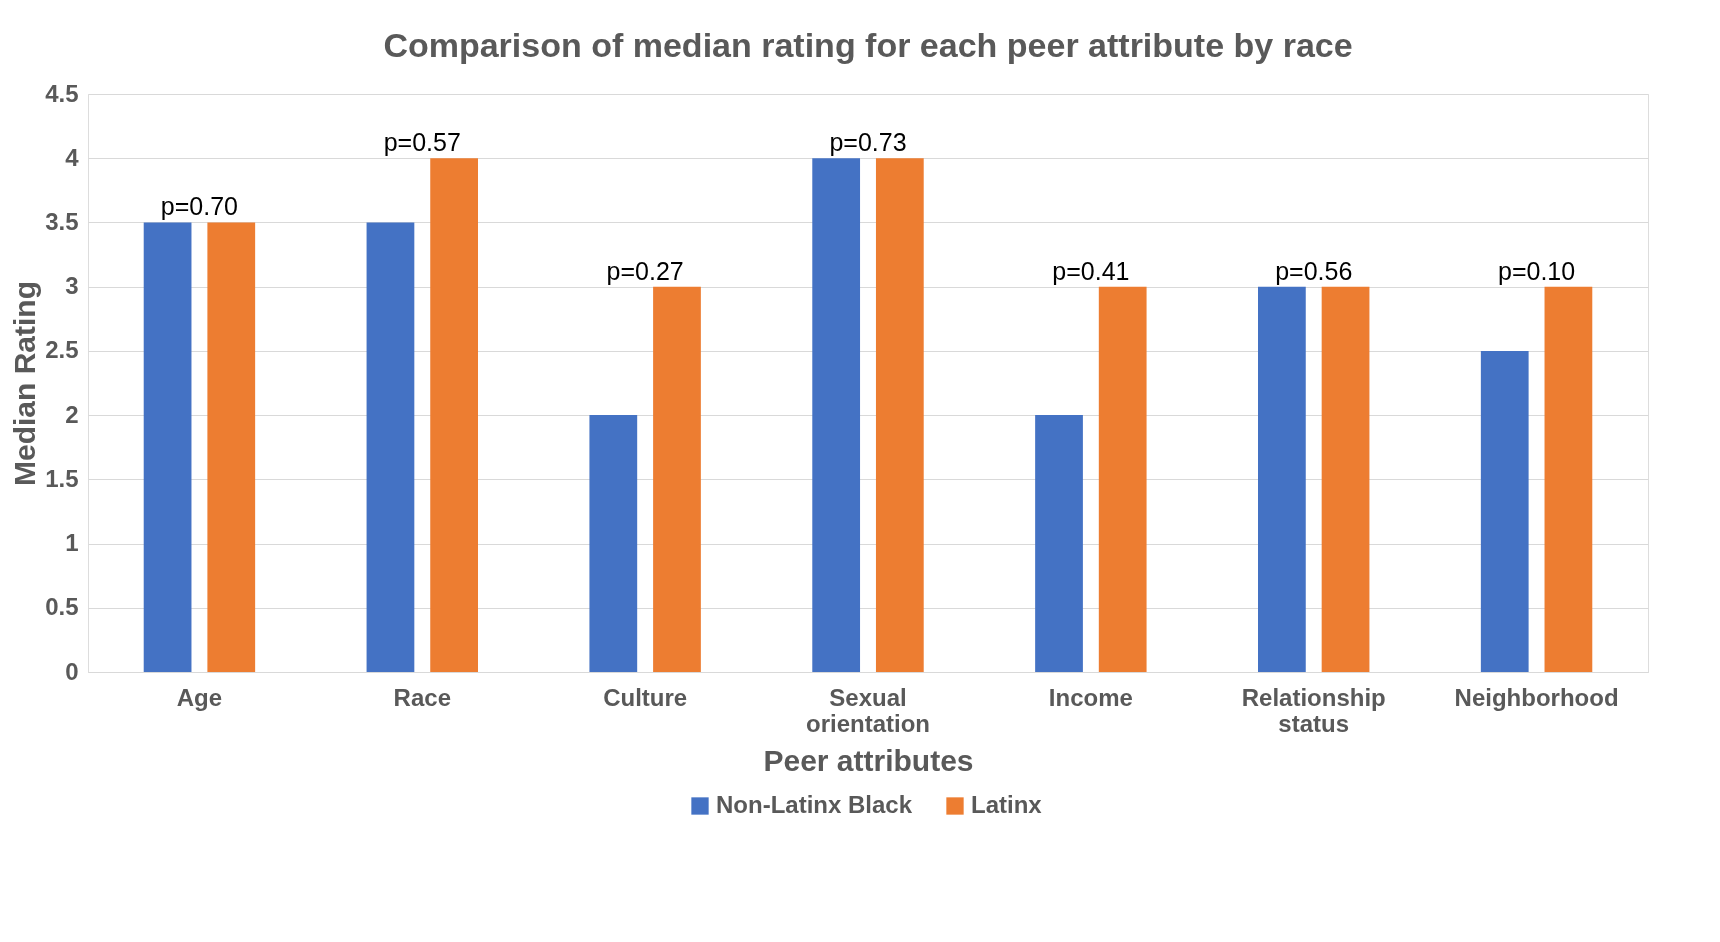  I want to click on y-tick-label: 2, so click(72, 414).